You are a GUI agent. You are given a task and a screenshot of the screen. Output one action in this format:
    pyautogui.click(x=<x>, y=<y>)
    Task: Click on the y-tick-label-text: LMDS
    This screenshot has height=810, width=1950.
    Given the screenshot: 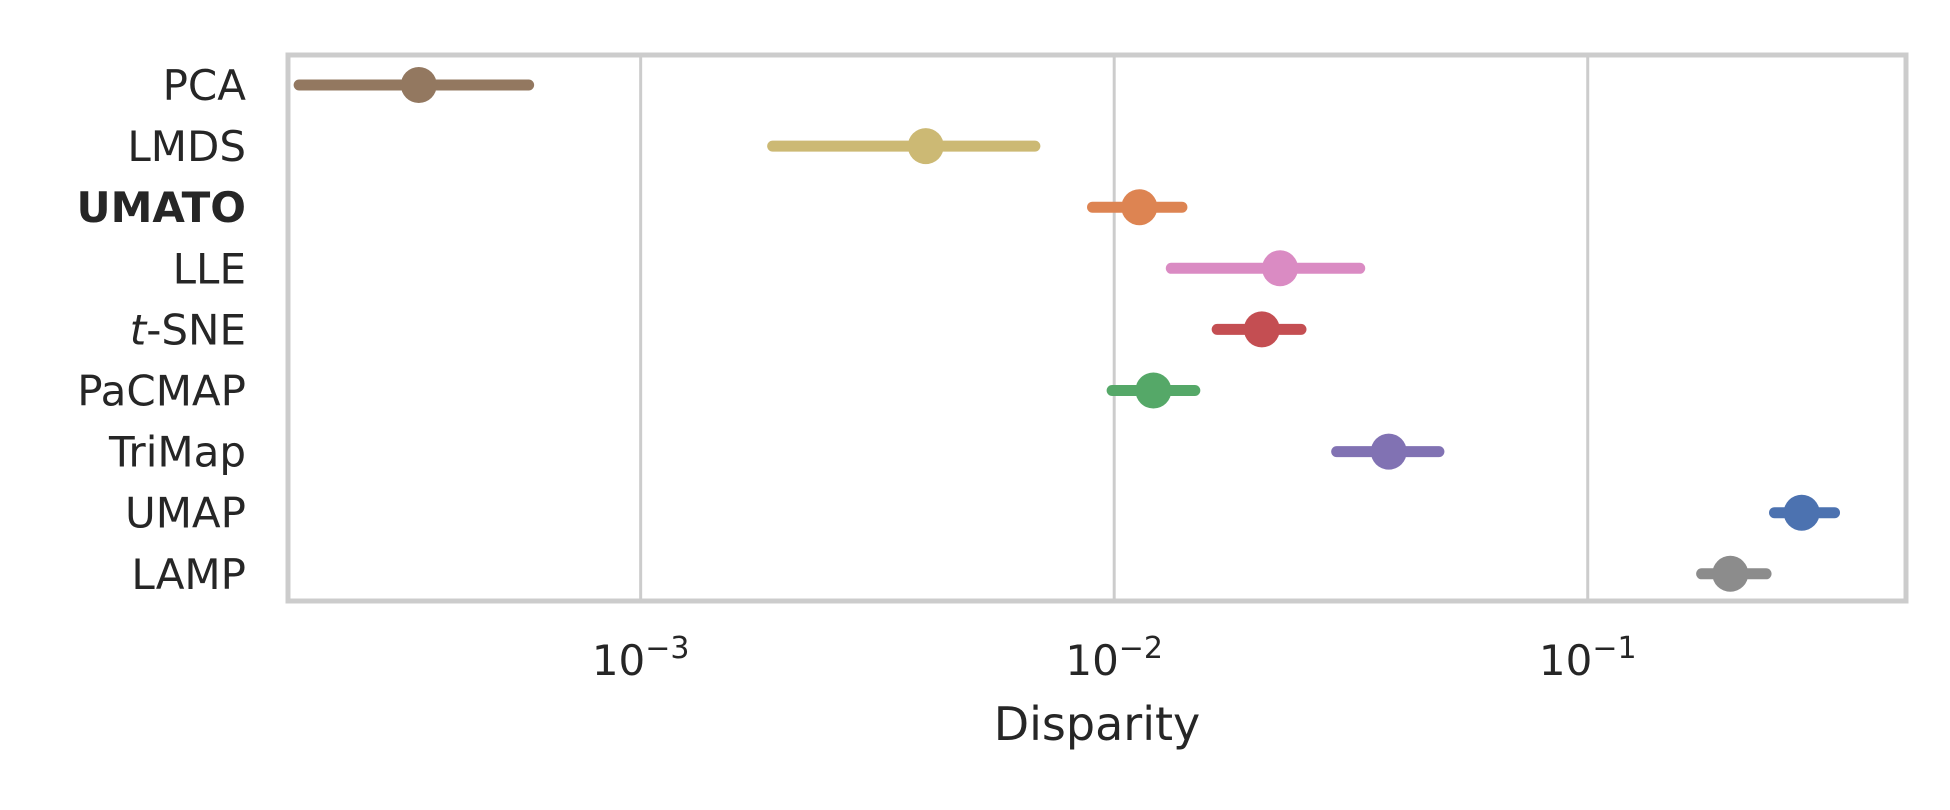 What is the action you would take?
    pyautogui.click(x=186, y=146)
    